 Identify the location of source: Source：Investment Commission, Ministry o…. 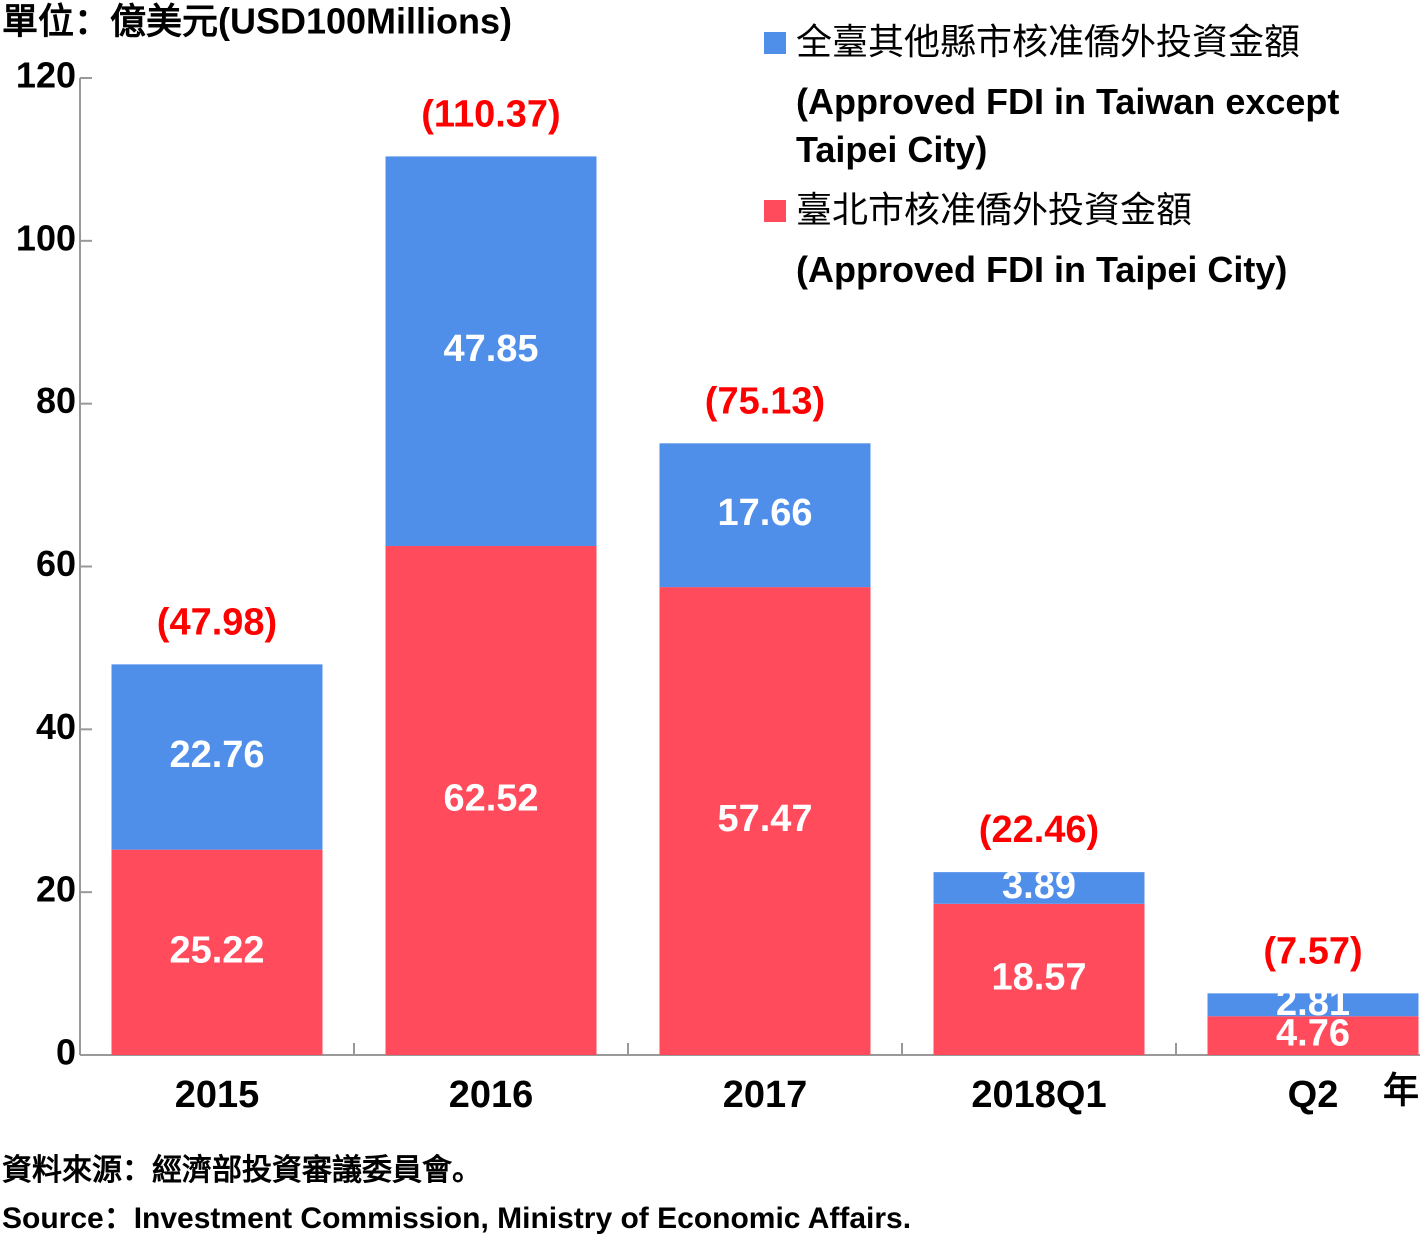
(456, 1218).